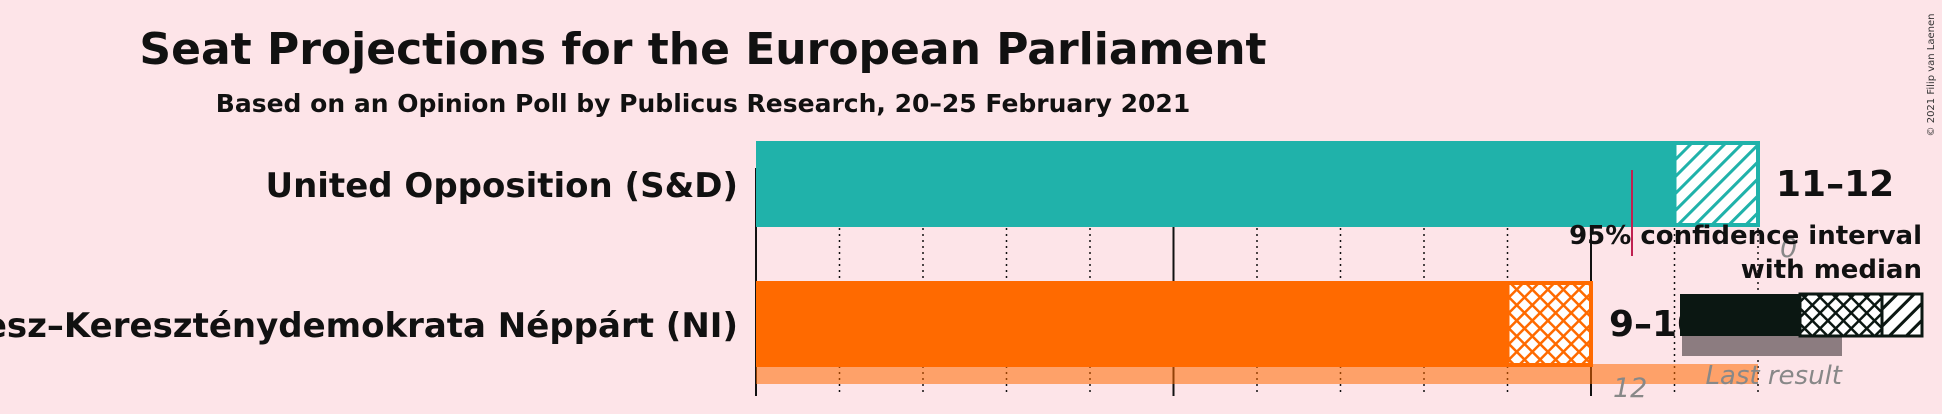  I want to click on legend-ci-text-line1: 95% confidence interval, so click(1745, 236).